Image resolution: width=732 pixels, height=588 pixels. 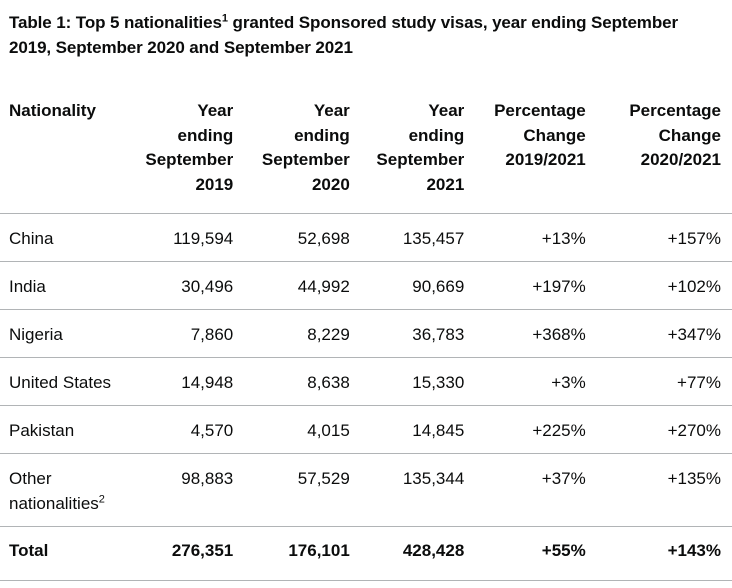 I want to click on header-nationality: Nationality, so click(x=52, y=110).